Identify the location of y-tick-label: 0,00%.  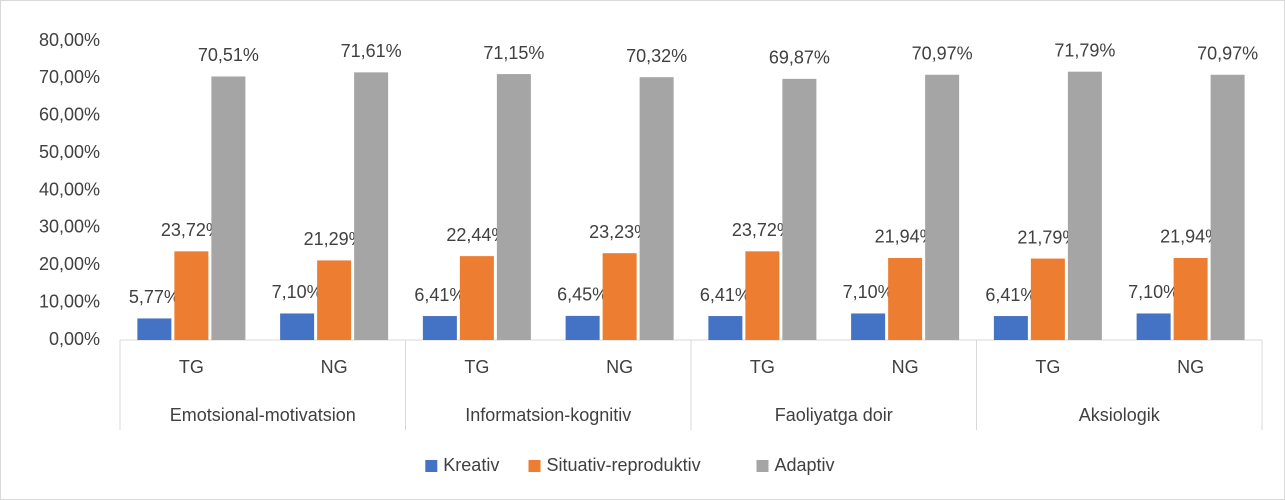
(74, 339).